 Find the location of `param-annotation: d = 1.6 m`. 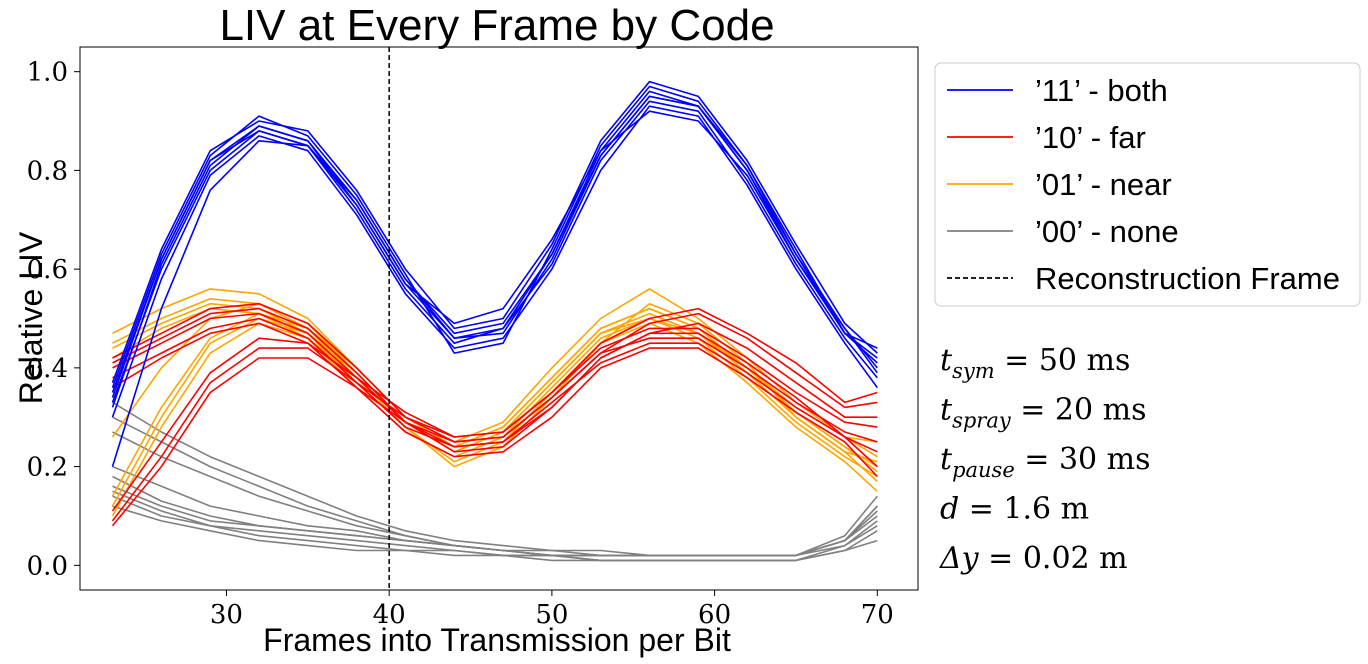

param-annotation: d = 1.6 m is located at coordinates (1014, 509).